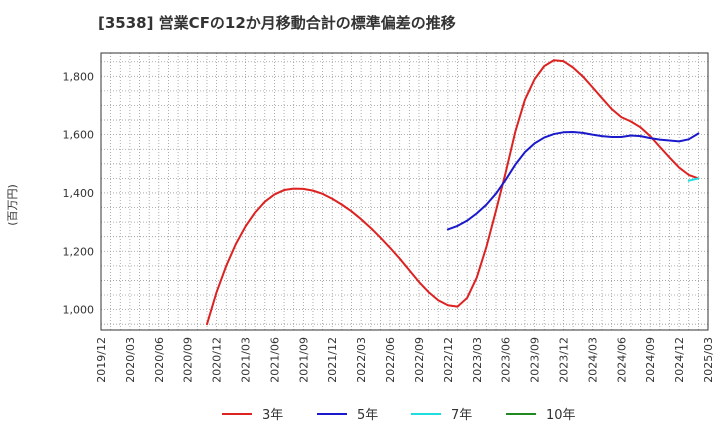  What do you see at coordinates (477, 360) in the screenshot?
I see `x-tick-label: 2023/03` at bounding box center [477, 360].